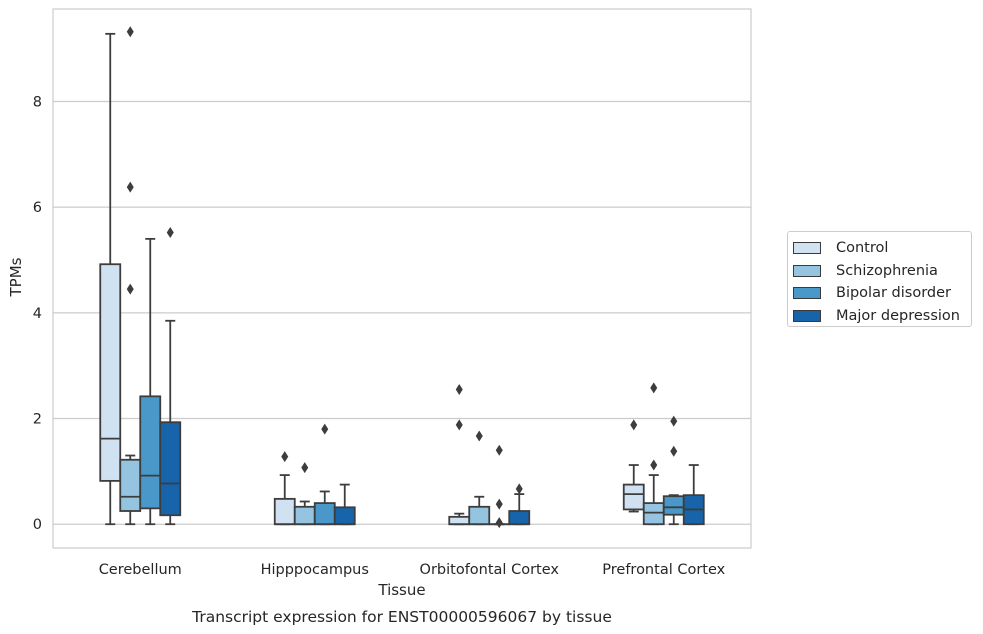 This screenshot has width=983, height=634. Describe the element at coordinates (37, 102) in the screenshot. I see `y-tick-label: 8` at that location.